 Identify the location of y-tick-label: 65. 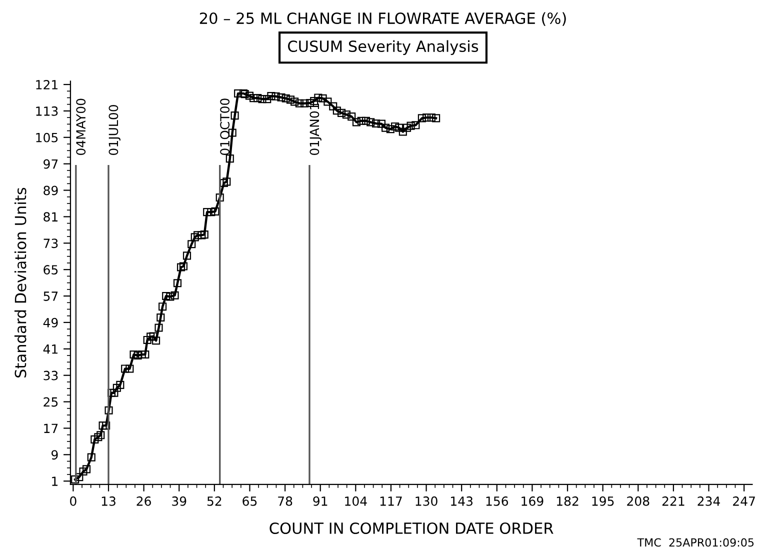
(51, 270).